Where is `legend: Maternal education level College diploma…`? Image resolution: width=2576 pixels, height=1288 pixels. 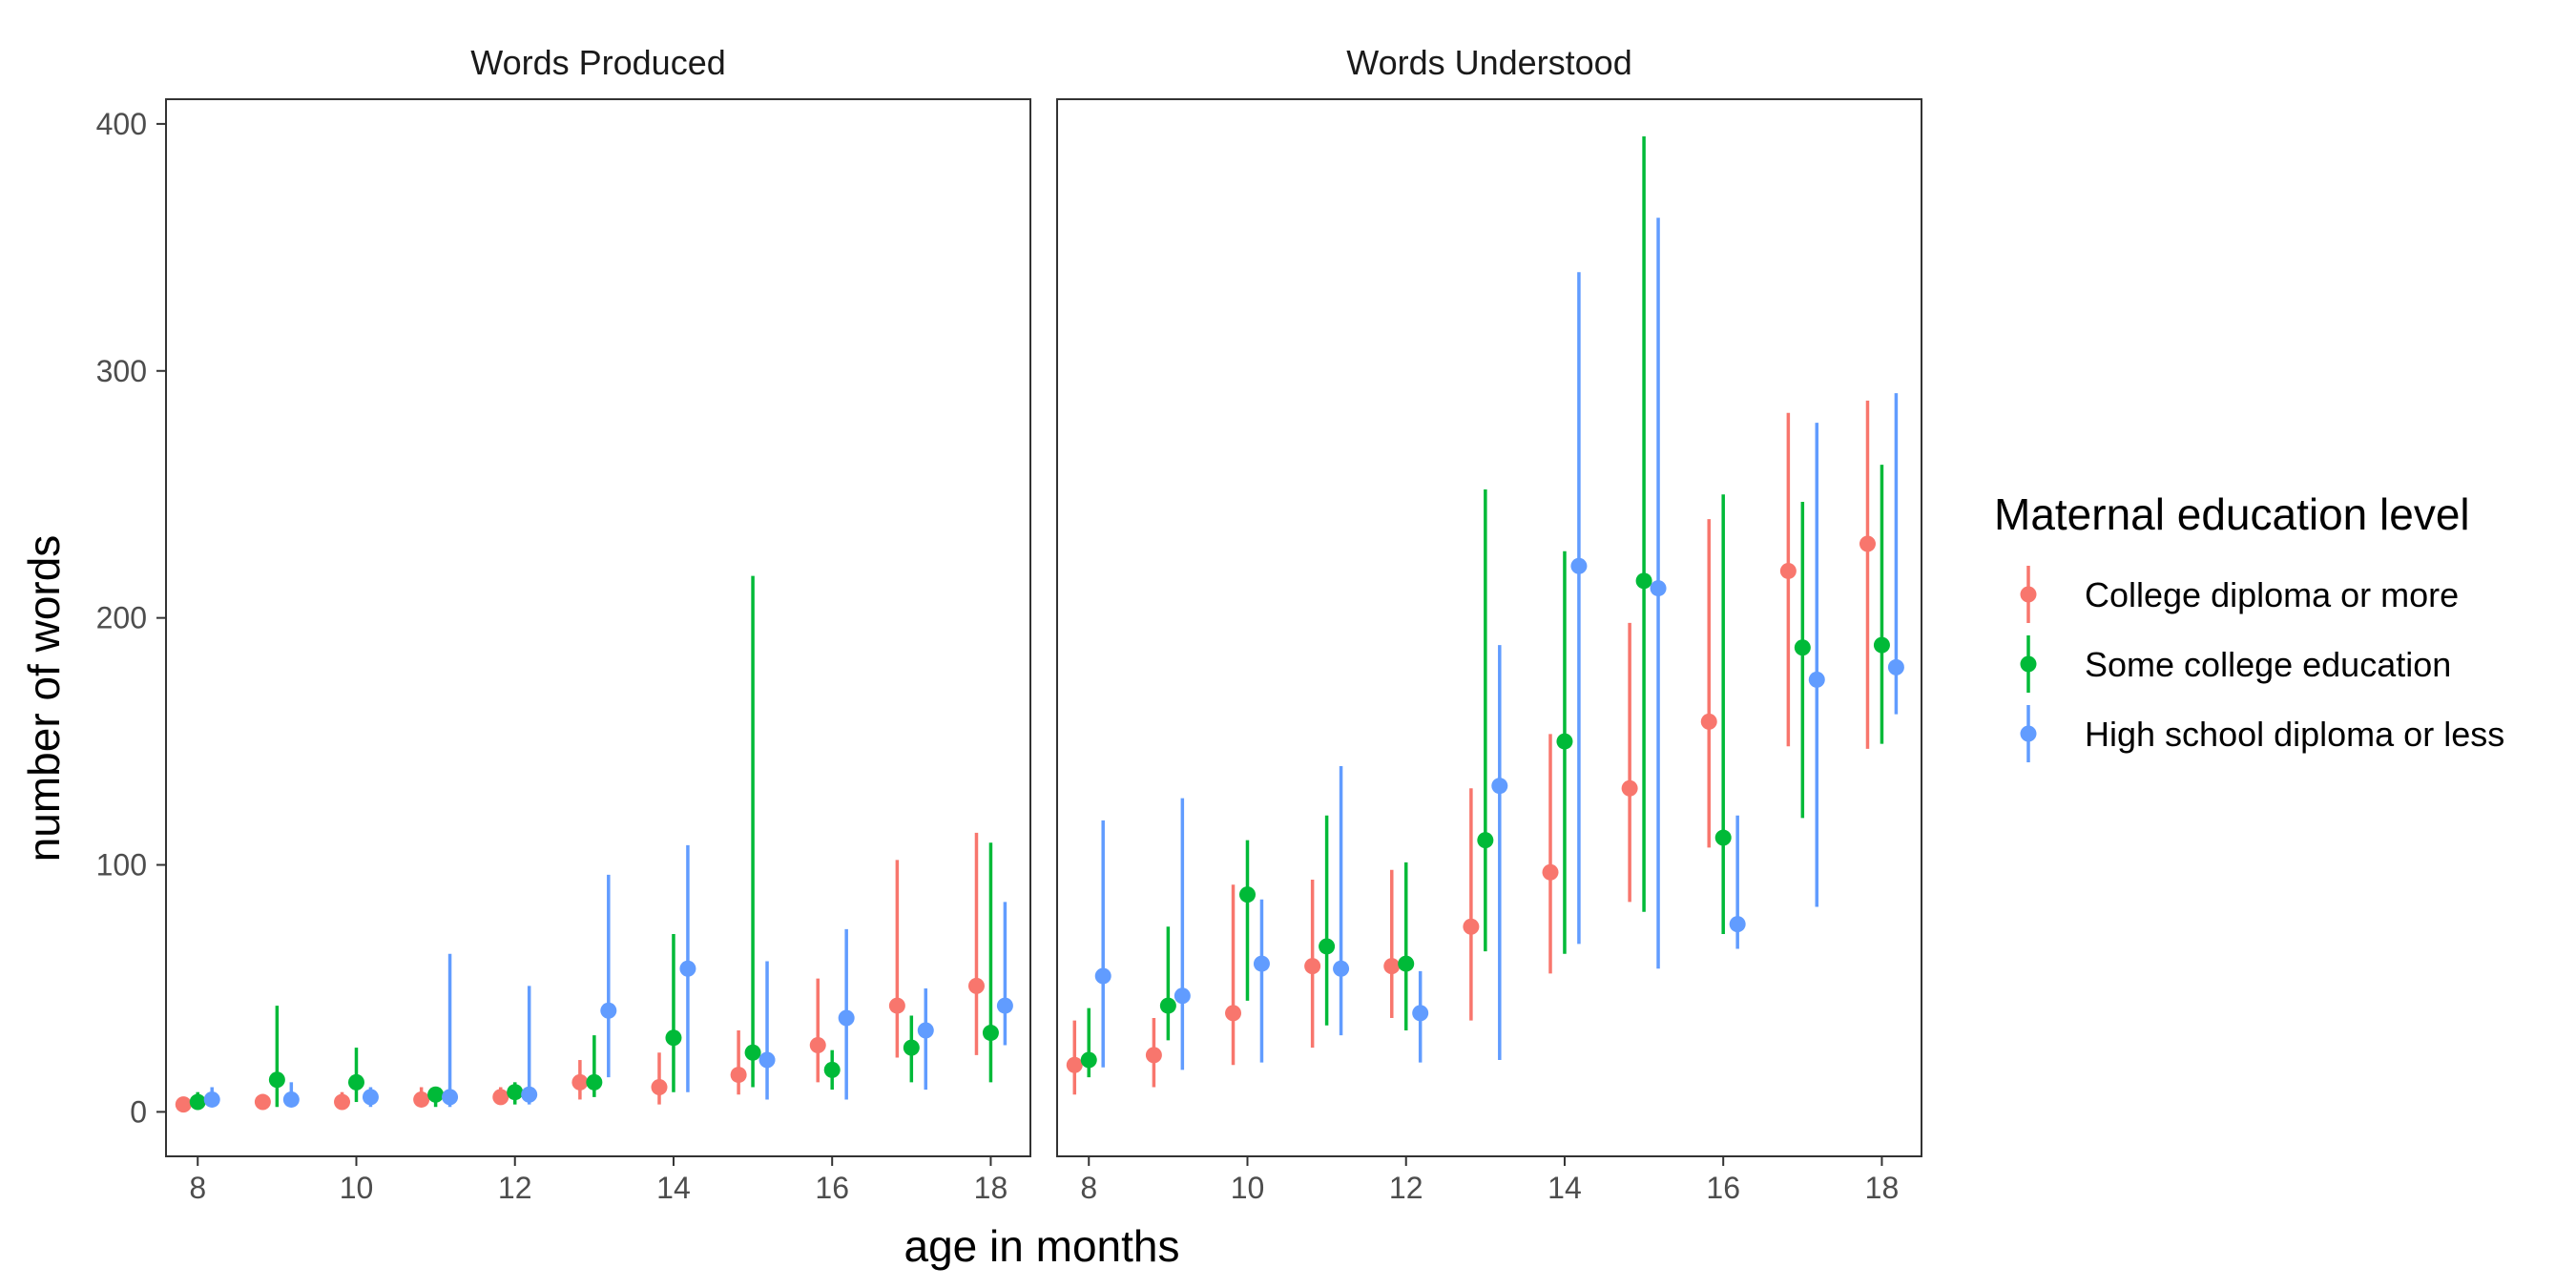 legend: Maternal education level College diploma… is located at coordinates (2249, 625).